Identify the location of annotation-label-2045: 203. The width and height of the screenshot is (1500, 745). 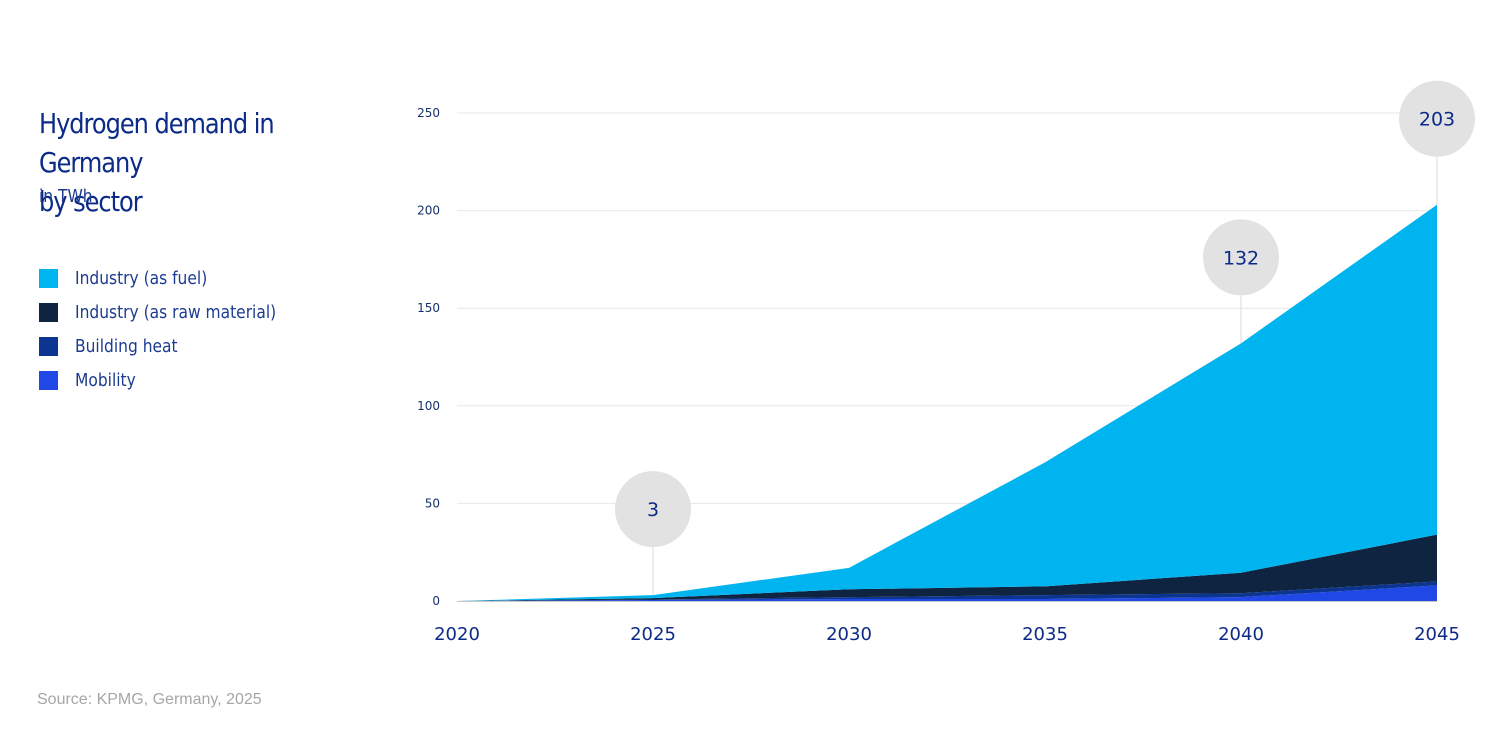
(1437, 120).